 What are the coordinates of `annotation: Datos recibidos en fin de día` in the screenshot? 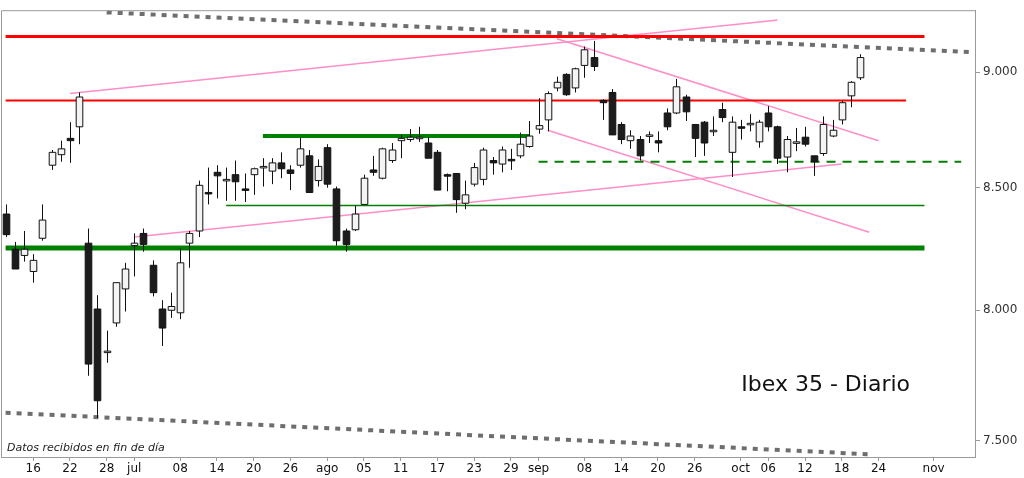 It's located at (86, 448).